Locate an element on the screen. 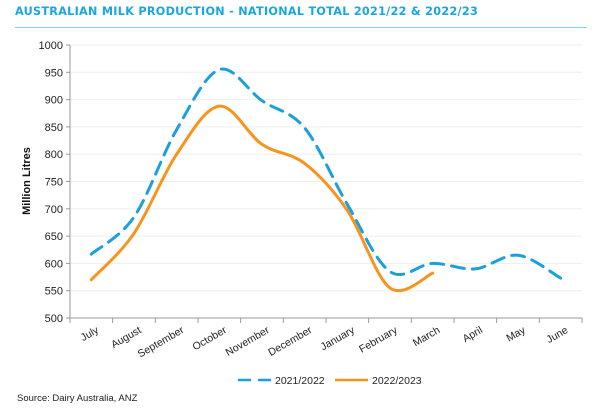 This screenshot has width=602, height=413. y-tick-label: 600 is located at coordinates (54, 264).